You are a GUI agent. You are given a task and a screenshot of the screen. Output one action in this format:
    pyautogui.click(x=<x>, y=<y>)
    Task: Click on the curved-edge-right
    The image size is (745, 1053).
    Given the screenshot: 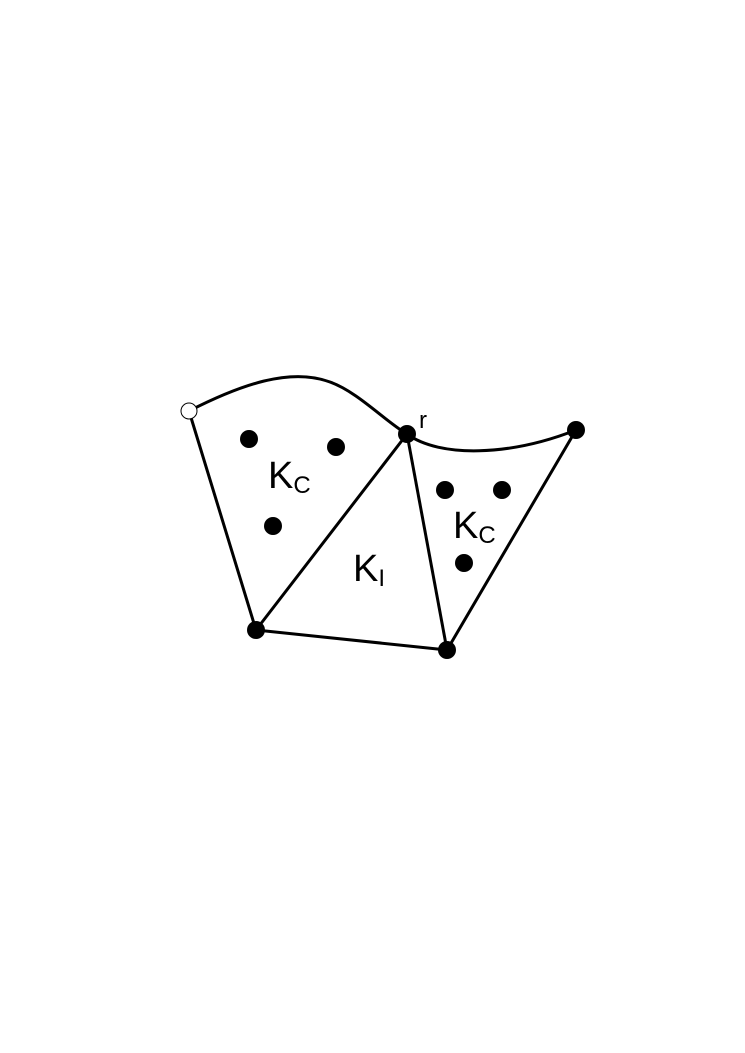 What is the action you would take?
    pyautogui.click(x=491, y=440)
    